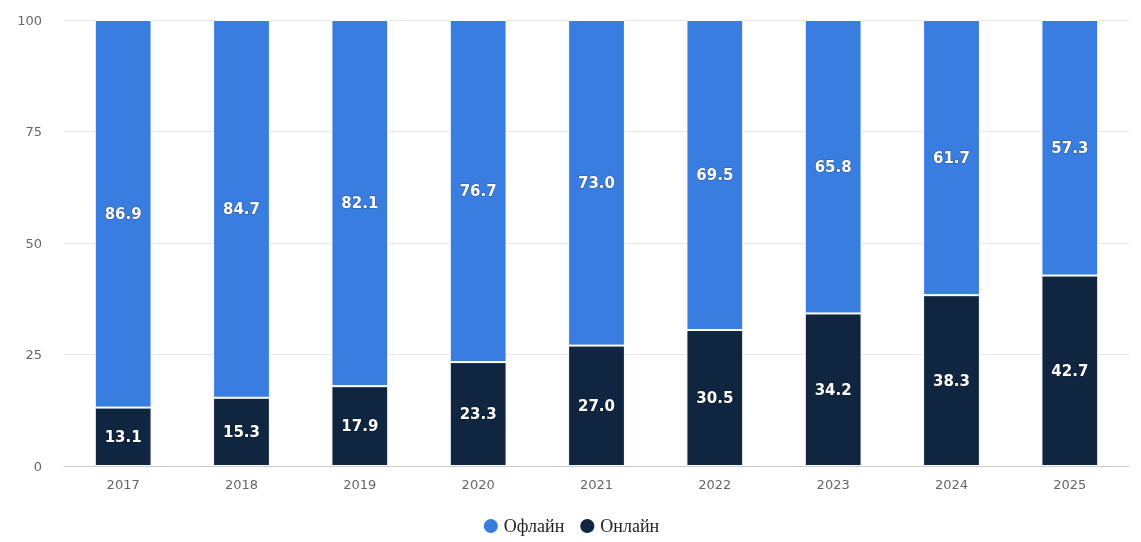  I want to click on data-label: 42.7, so click(1070, 370).